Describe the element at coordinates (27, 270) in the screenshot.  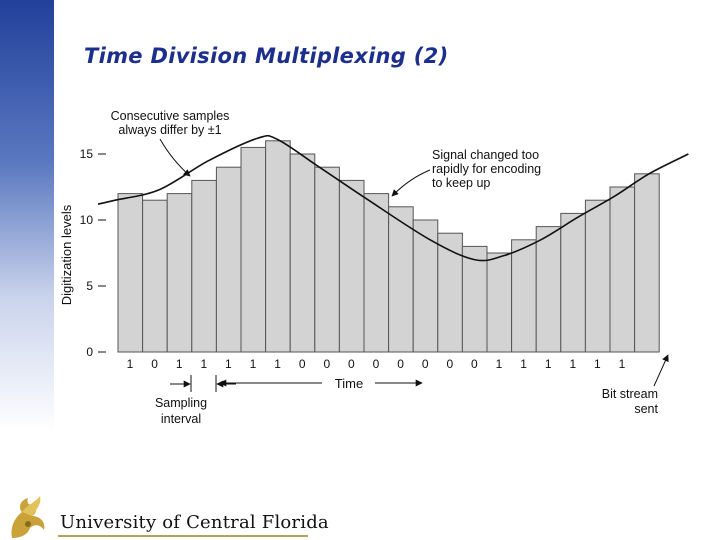
I see `sidebar-gradient-band` at that location.